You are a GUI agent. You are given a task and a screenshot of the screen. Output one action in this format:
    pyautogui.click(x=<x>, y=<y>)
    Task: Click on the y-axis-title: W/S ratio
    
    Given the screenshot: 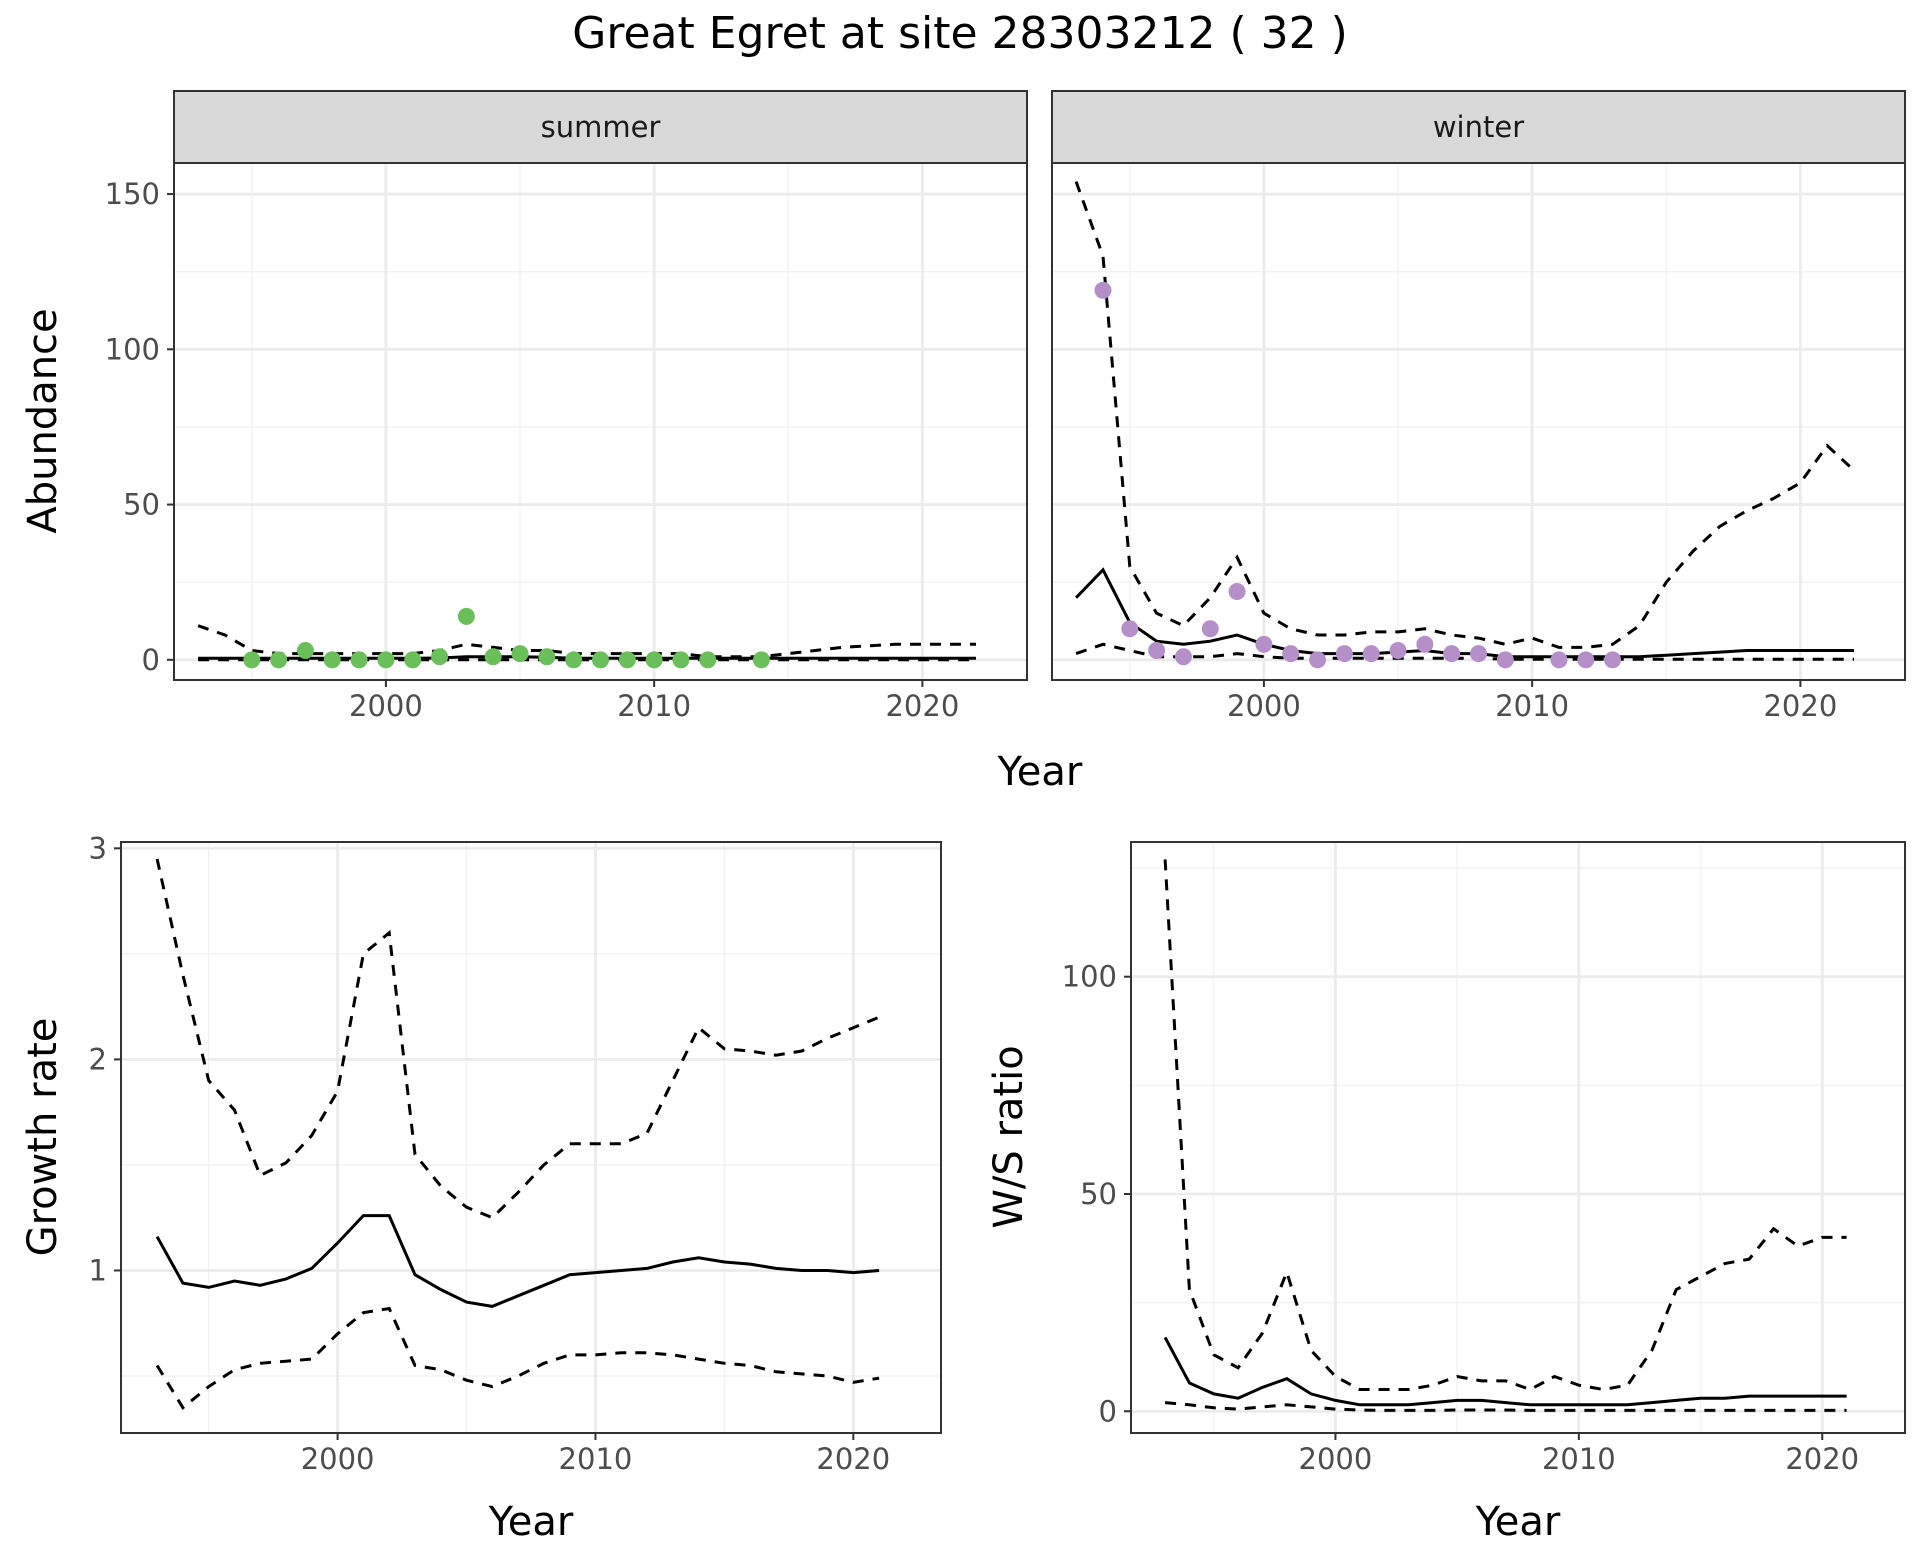 What is the action you would take?
    pyautogui.click(x=1009, y=1136)
    